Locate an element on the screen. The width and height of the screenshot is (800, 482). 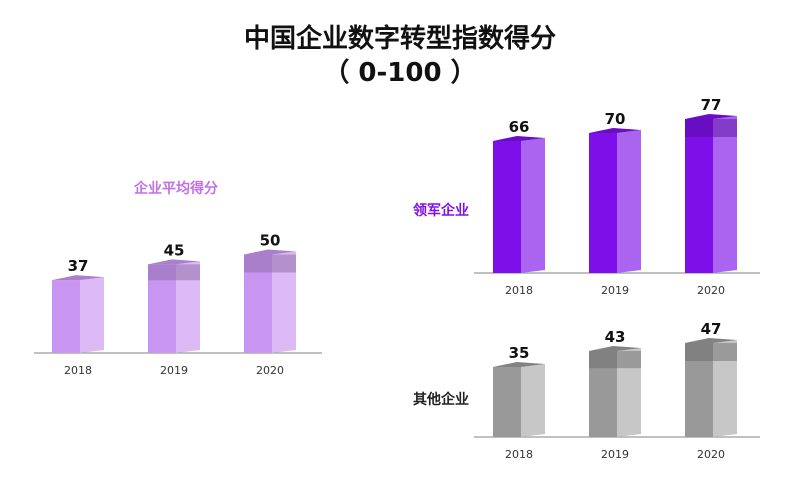
leader-bar-2018 is located at coordinates (507, 207).